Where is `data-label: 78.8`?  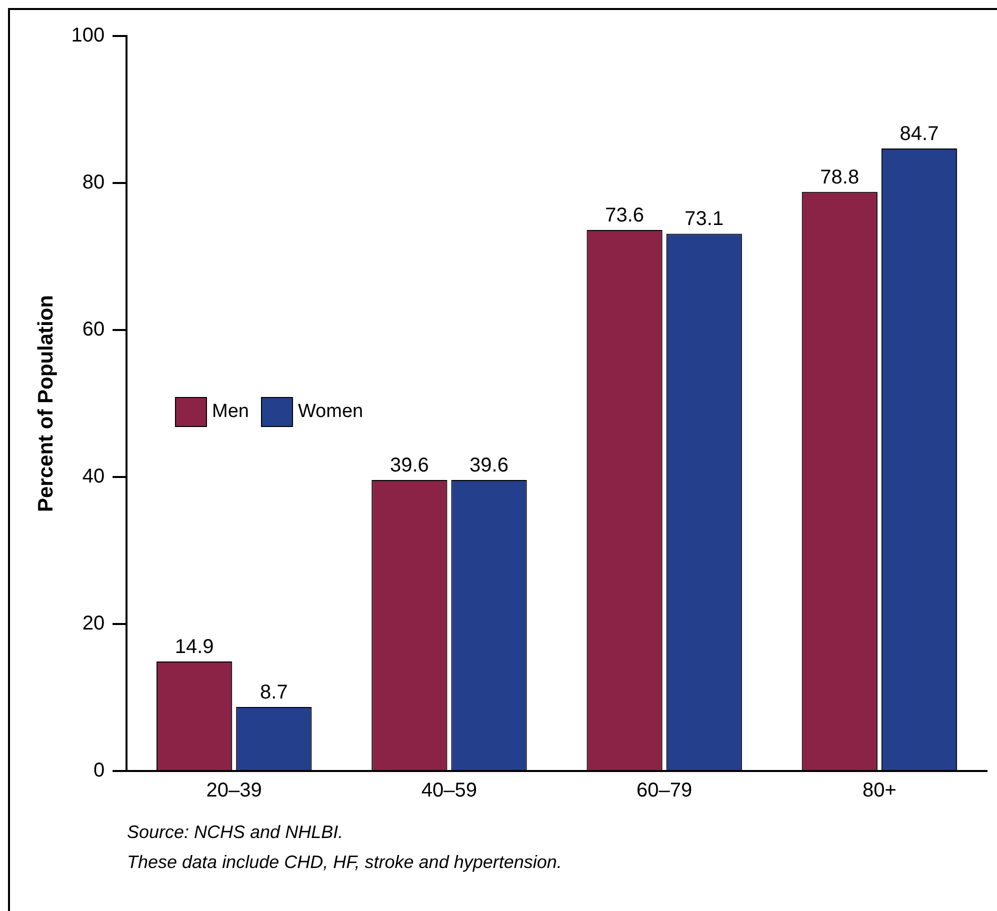
data-label: 78.8 is located at coordinates (840, 177).